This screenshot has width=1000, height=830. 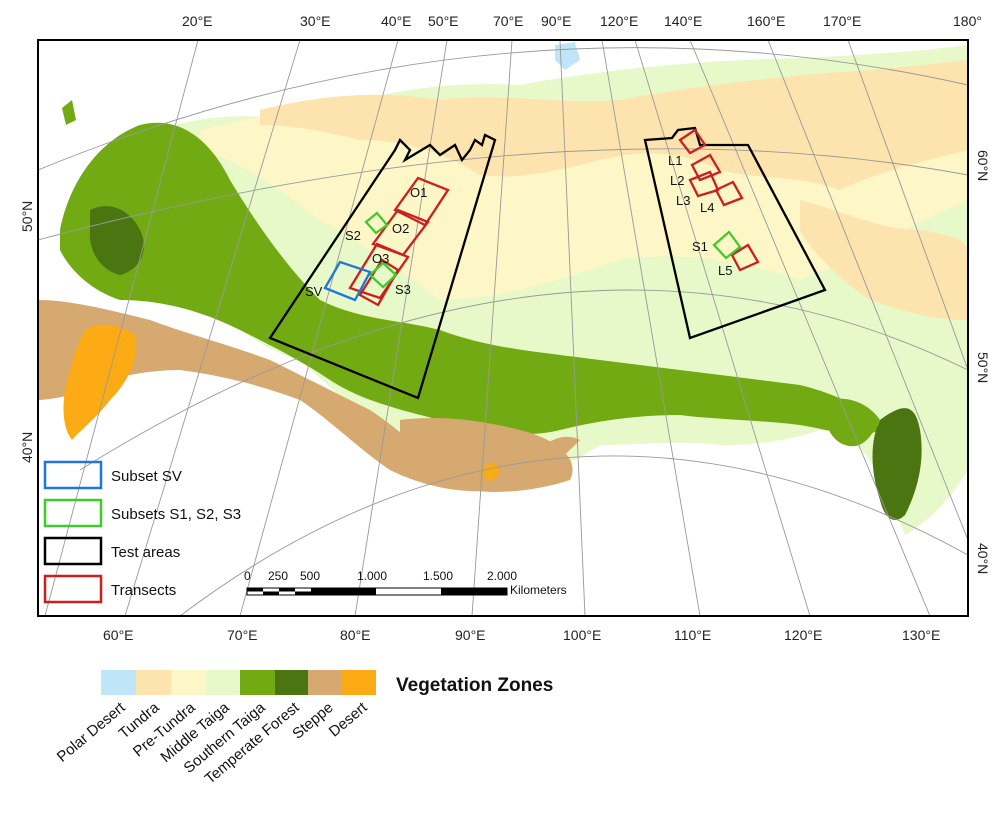 What do you see at coordinates (745, 257) in the screenshot?
I see `transect-l5` at bounding box center [745, 257].